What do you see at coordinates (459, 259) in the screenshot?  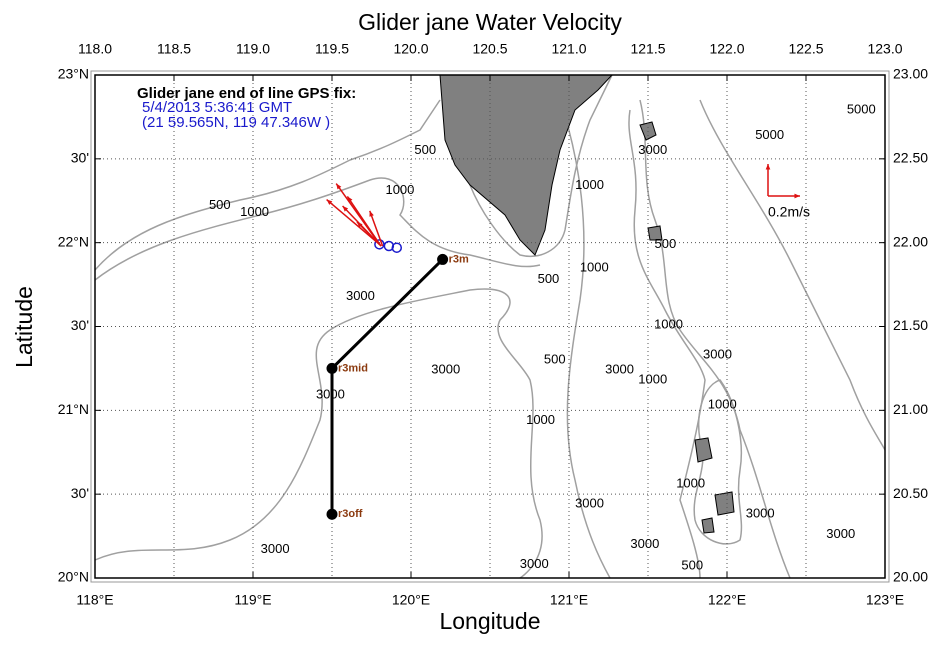 I see `waypoint-label: r3m` at bounding box center [459, 259].